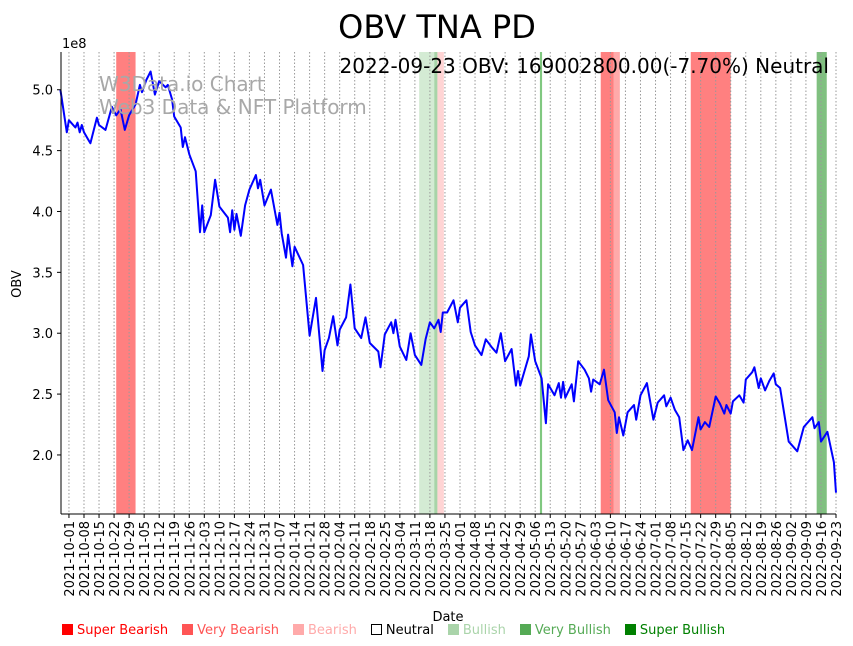  Describe the element at coordinates (702, 559) in the screenshot. I see `x-tick-label: 2022-07-22` at that location.